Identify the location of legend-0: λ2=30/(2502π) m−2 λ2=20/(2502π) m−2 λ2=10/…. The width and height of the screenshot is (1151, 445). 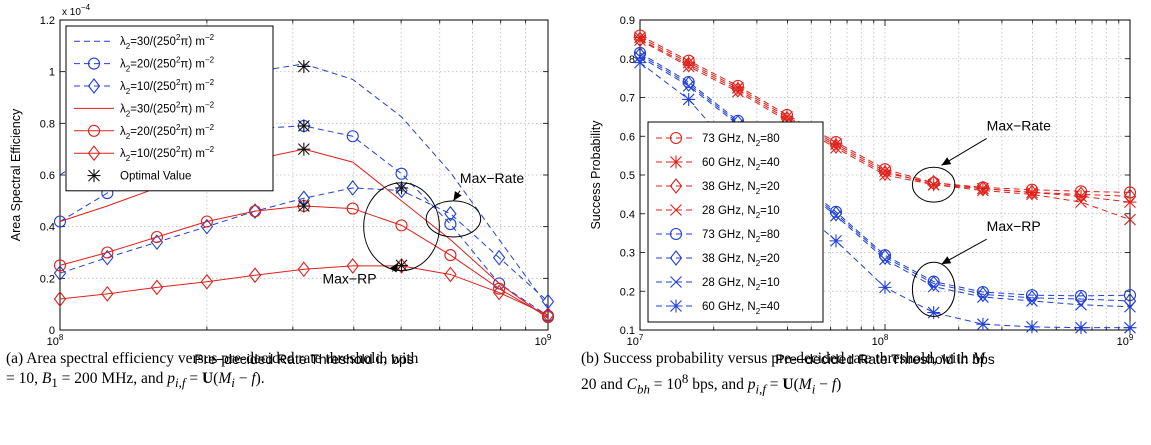
(169, 108).